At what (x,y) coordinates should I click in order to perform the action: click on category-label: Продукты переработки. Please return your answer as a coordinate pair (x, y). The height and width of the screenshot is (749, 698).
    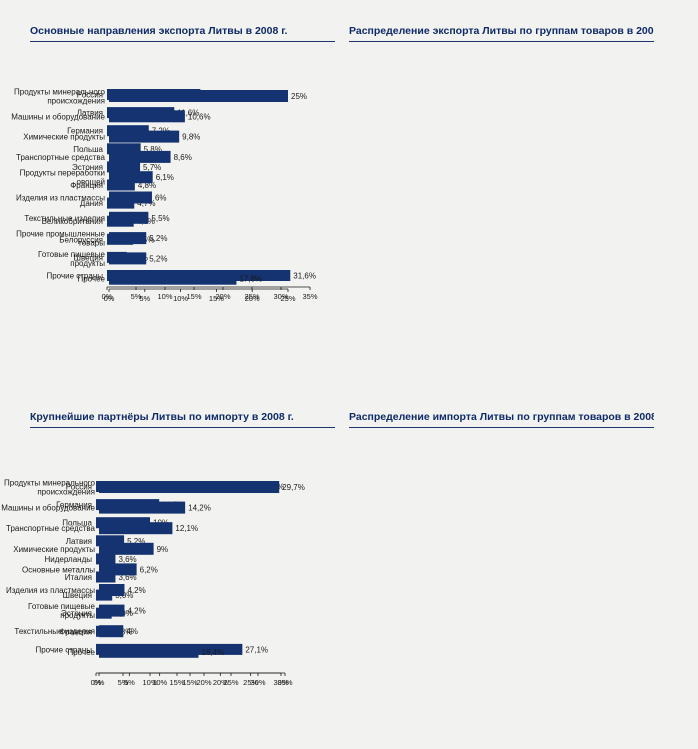
    Looking at the image, I should click on (62, 173).